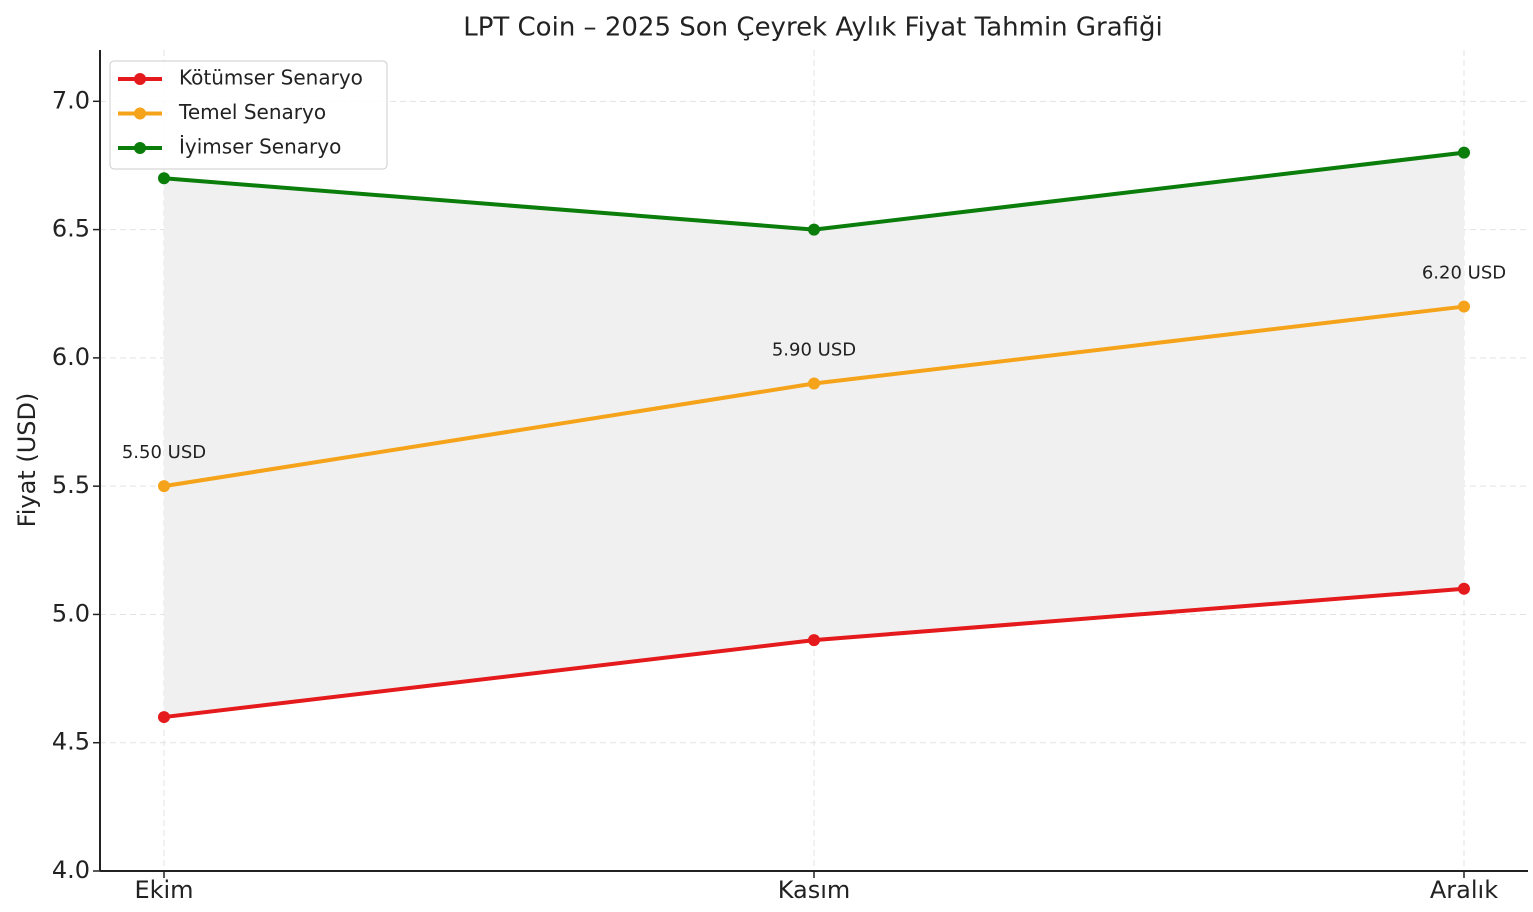 This screenshot has width=1533, height=912. Describe the element at coordinates (1464, 890) in the screenshot. I see `x-tick-label: Aralık` at that location.